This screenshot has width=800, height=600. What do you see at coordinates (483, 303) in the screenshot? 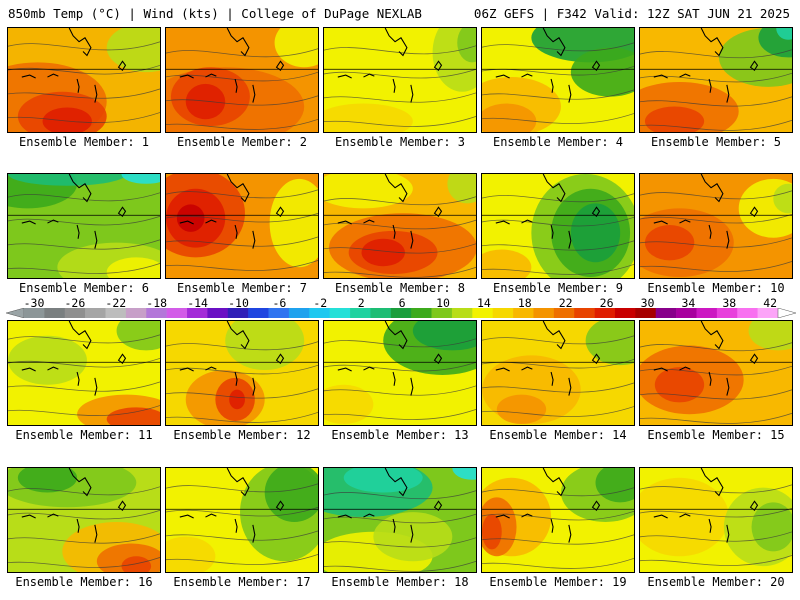
I see `colorbar-tick-label: 14` at bounding box center [483, 303].